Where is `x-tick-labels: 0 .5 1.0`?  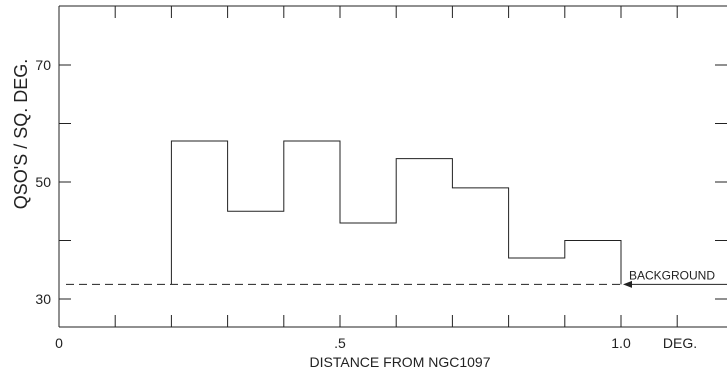 x-tick-labels: 0 .5 1.0 is located at coordinates (343, 343).